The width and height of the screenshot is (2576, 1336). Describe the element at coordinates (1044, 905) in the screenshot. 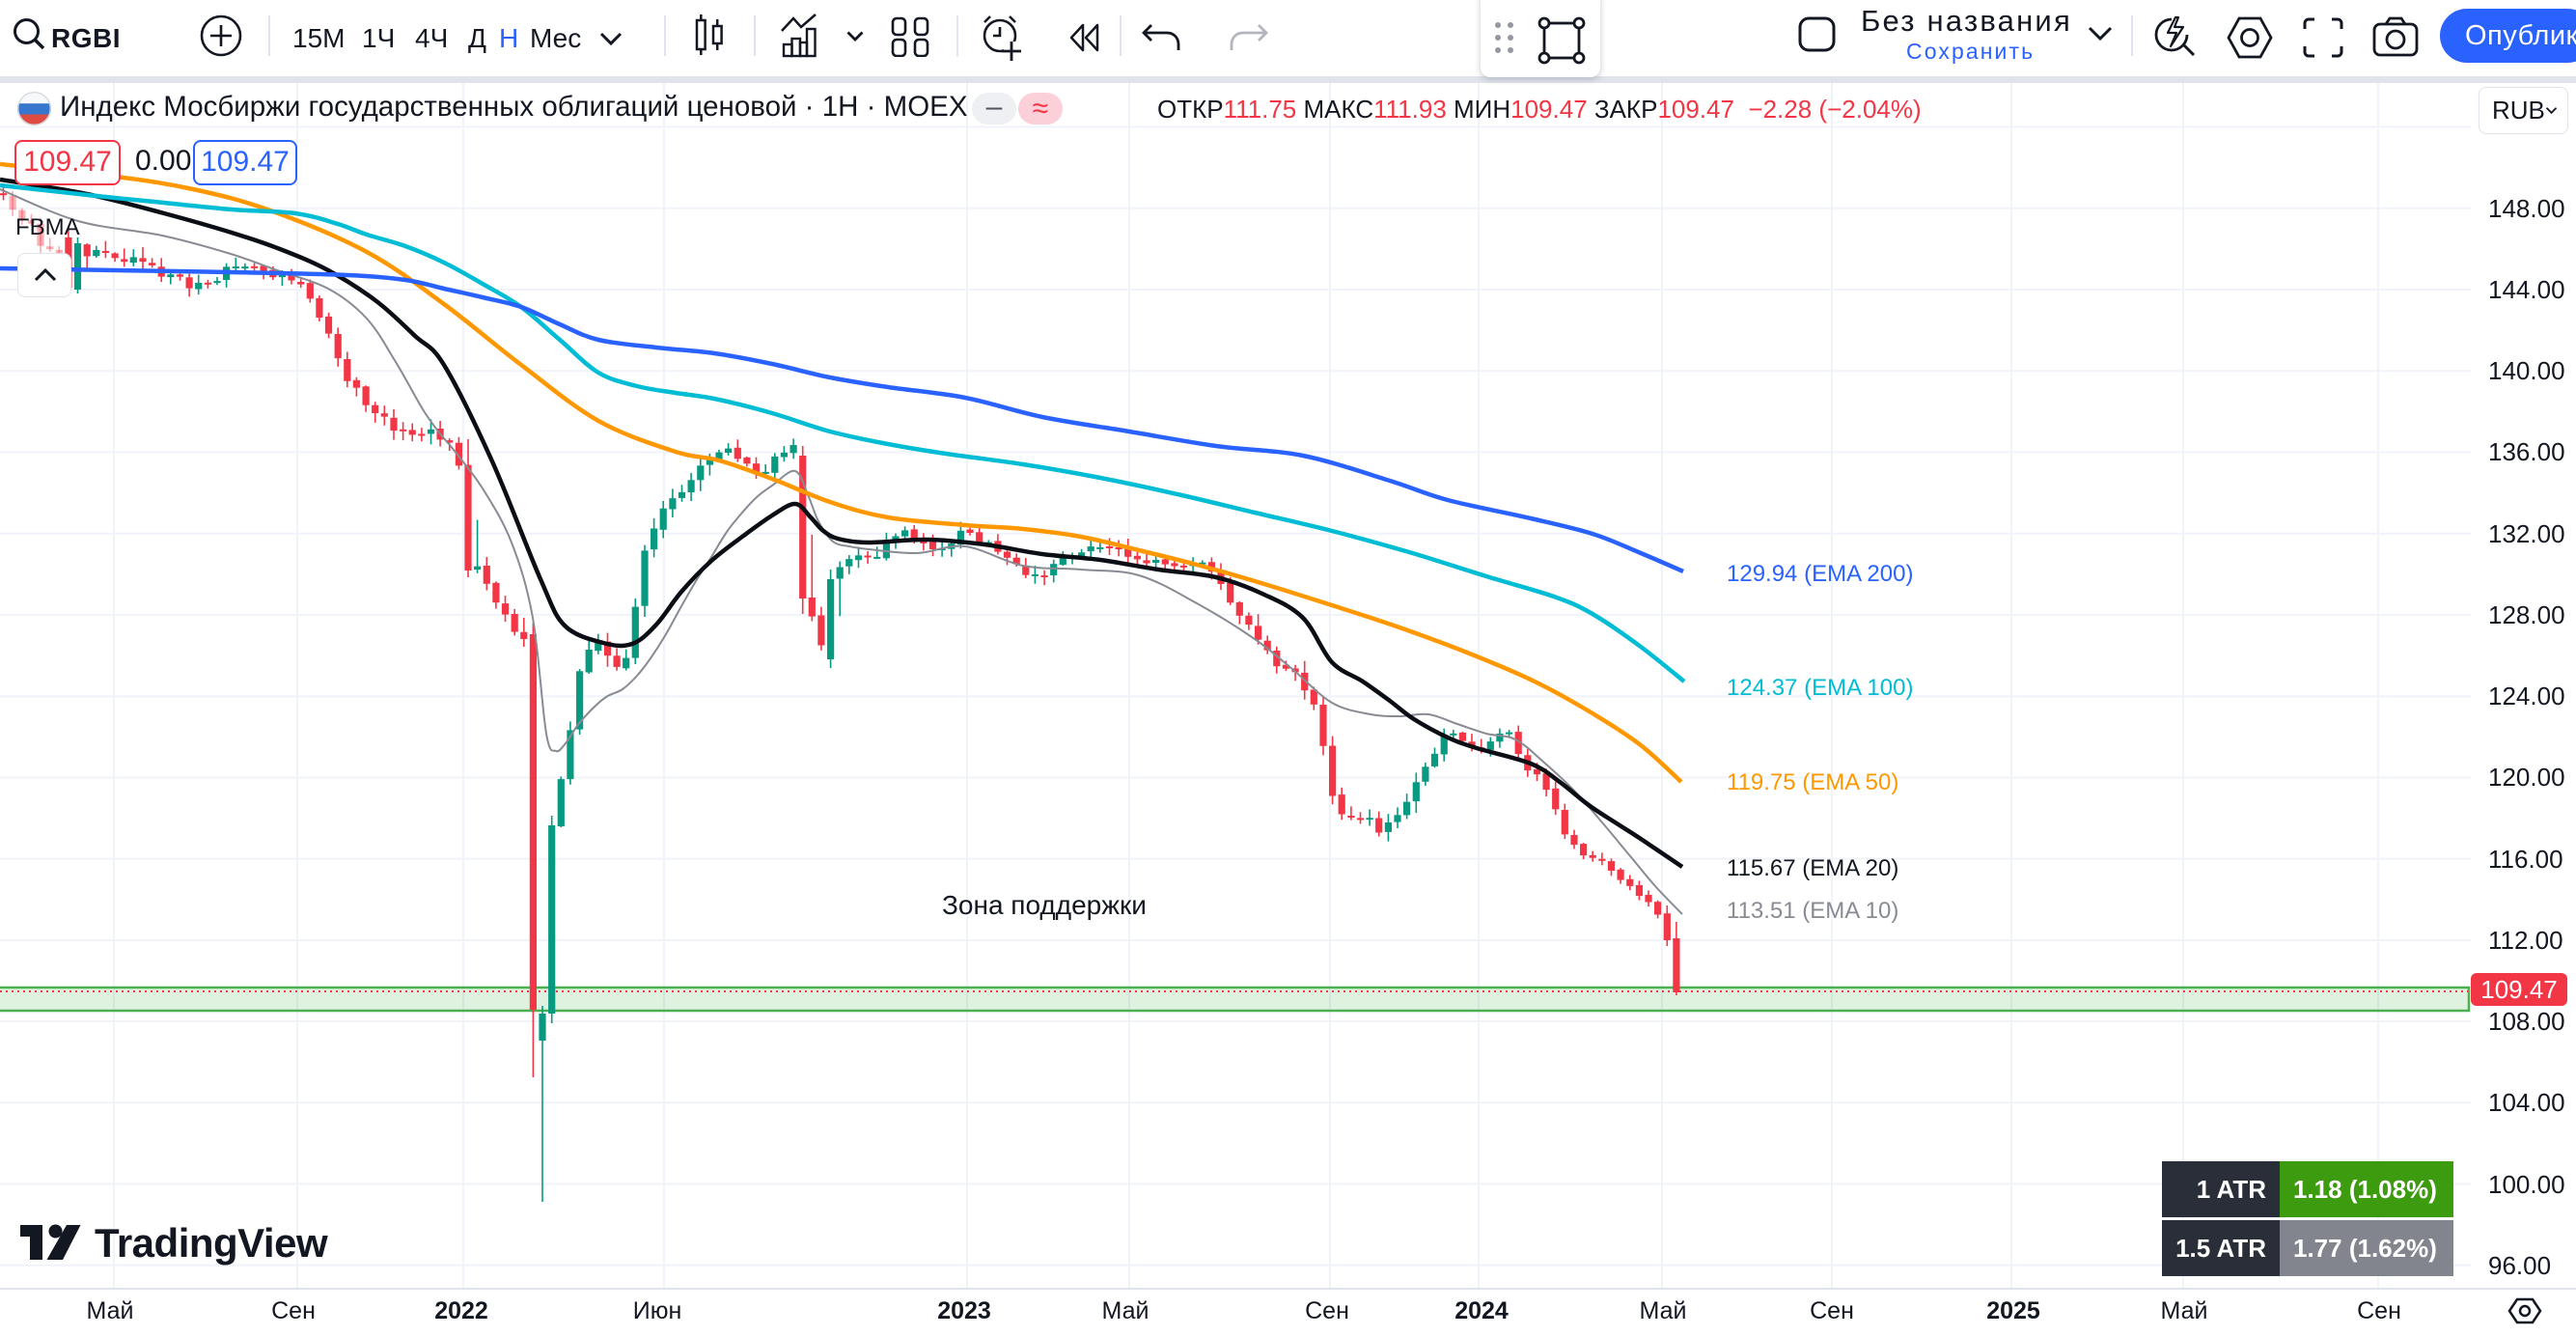

I see `svg-text: Зона поддержки` at that location.